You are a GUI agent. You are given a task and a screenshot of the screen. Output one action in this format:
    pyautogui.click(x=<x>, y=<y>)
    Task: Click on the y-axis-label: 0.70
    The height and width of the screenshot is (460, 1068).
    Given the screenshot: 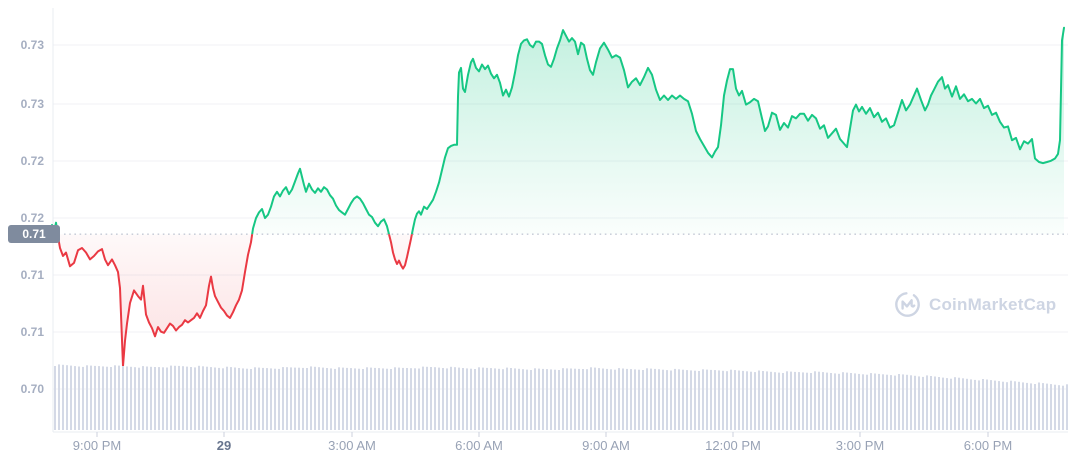 What is the action you would take?
    pyautogui.click(x=32, y=389)
    